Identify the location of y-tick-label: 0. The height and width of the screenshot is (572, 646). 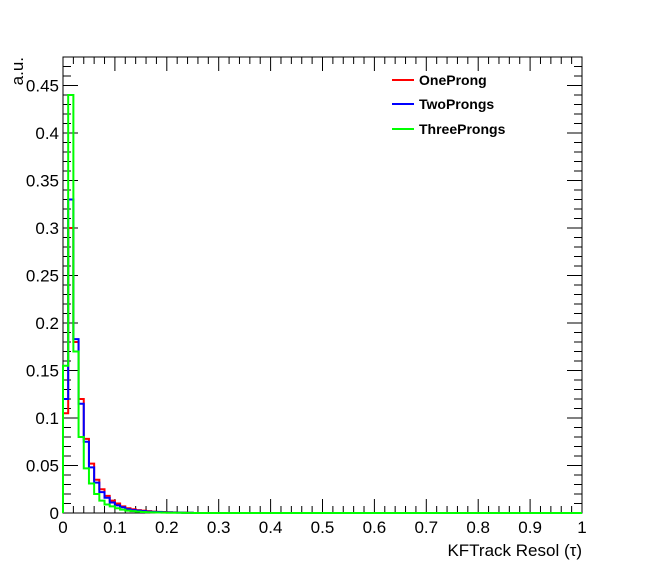
(54, 513).